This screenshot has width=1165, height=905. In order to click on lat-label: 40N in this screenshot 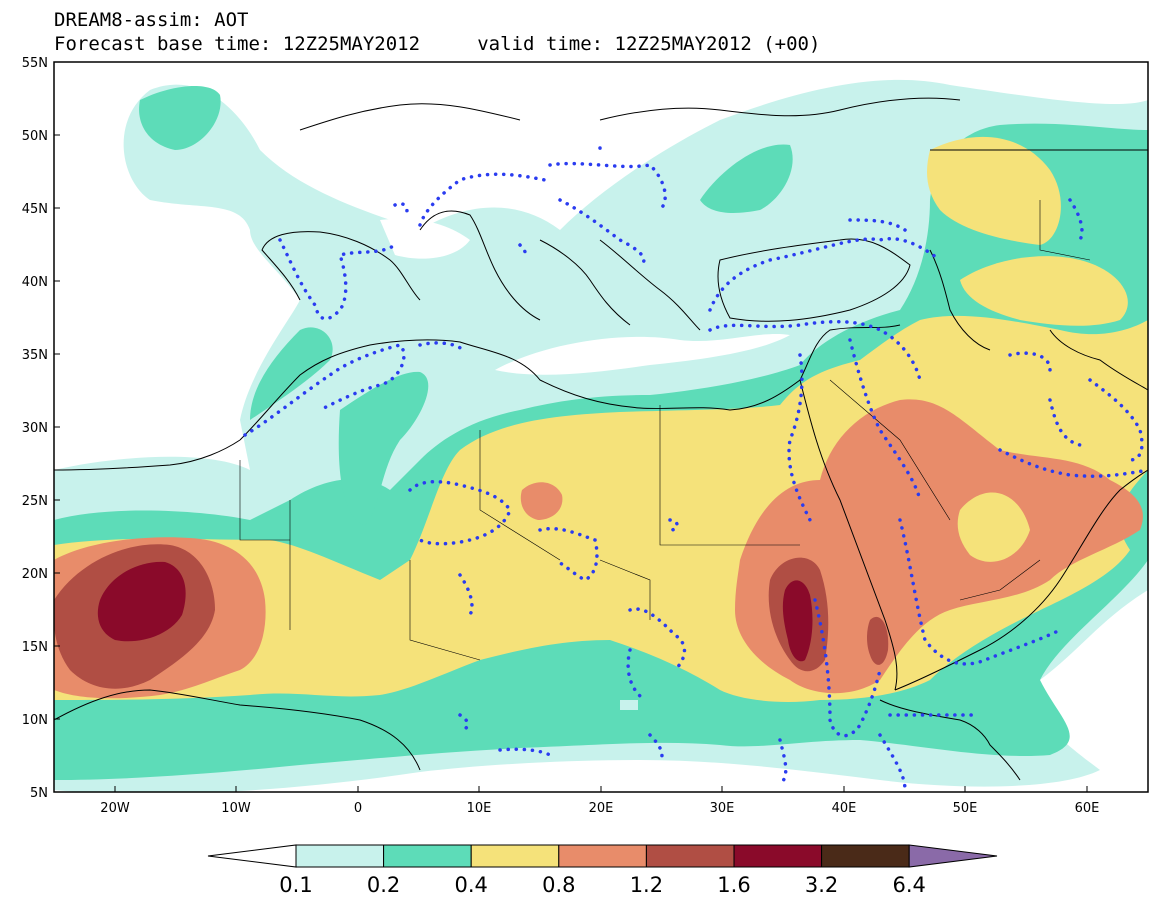, I will do `click(35, 282)`.